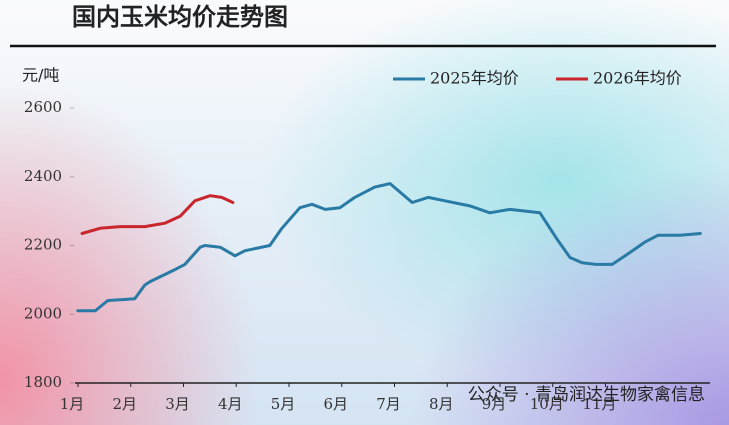  What do you see at coordinates (637, 78) in the screenshot?
I see `legend-label: 2026年均价` at bounding box center [637, 78].